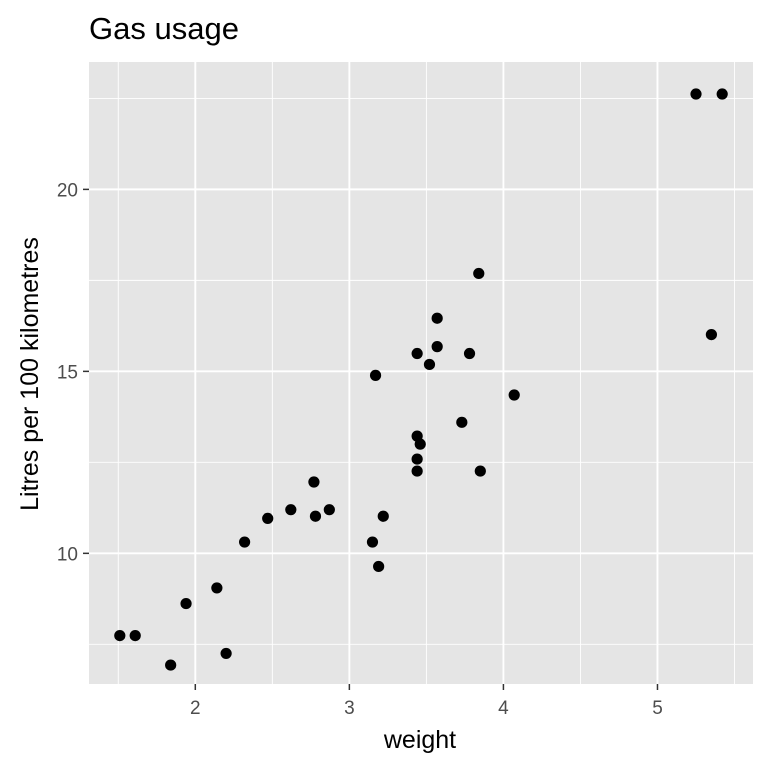 This screenshot has width=768, height=768. What do you see at coordinates (67, 554) in the screenshot?
I see `y-tick-label: 10` at bounding box center [67, 554].